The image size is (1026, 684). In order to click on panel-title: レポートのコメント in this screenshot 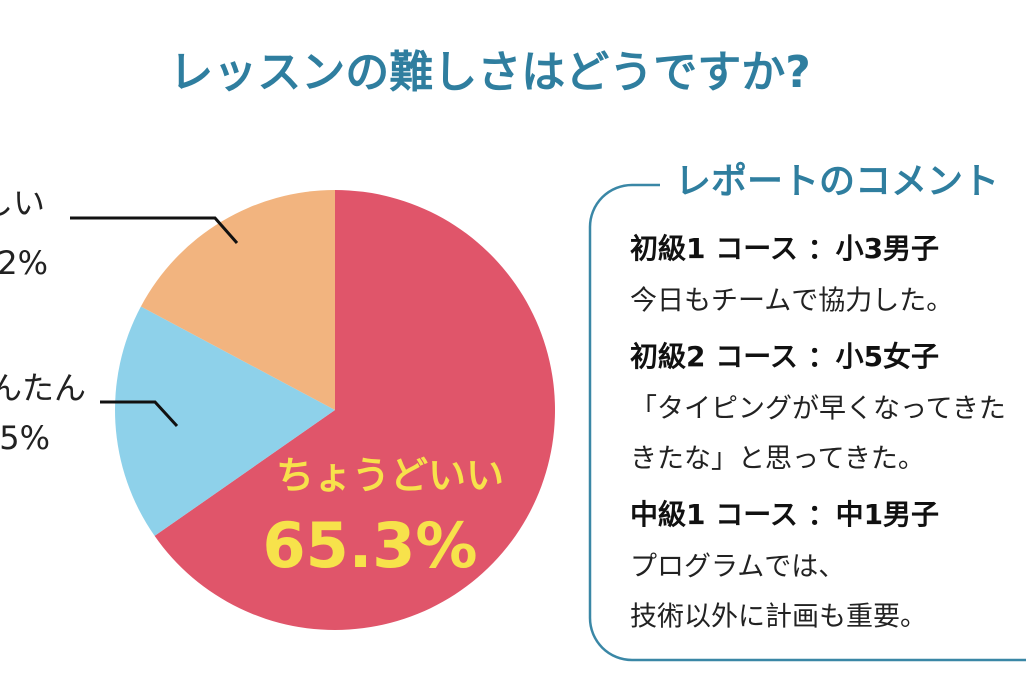, I will do `click(837, 181)`.